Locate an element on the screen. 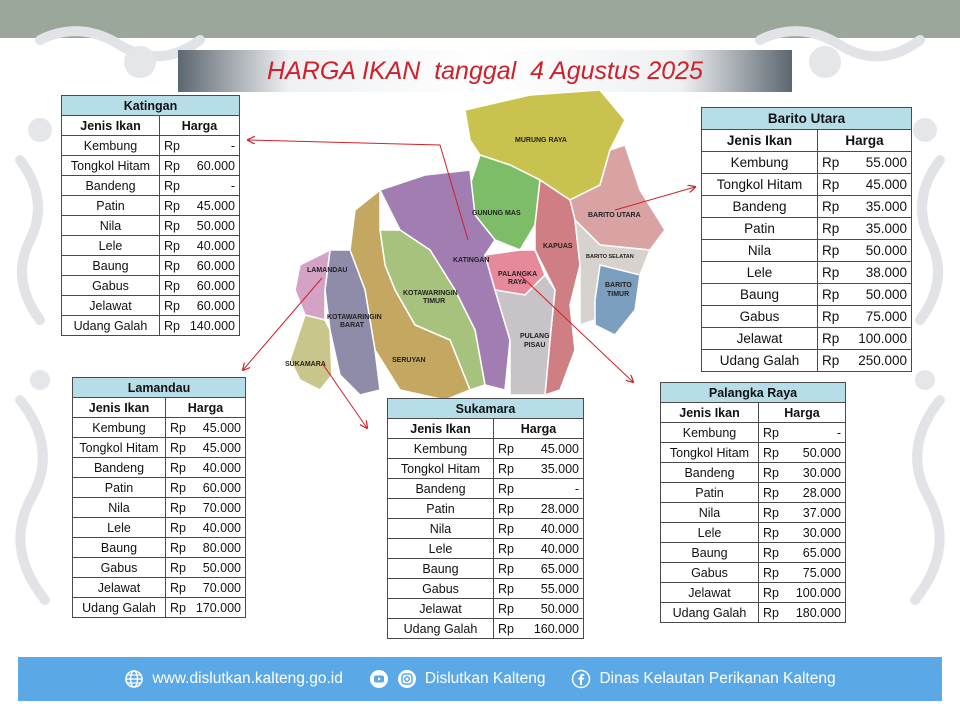 The height and width of the screenshot is (720, 960). fish-name: Baung is located at coordinates (119, 547).